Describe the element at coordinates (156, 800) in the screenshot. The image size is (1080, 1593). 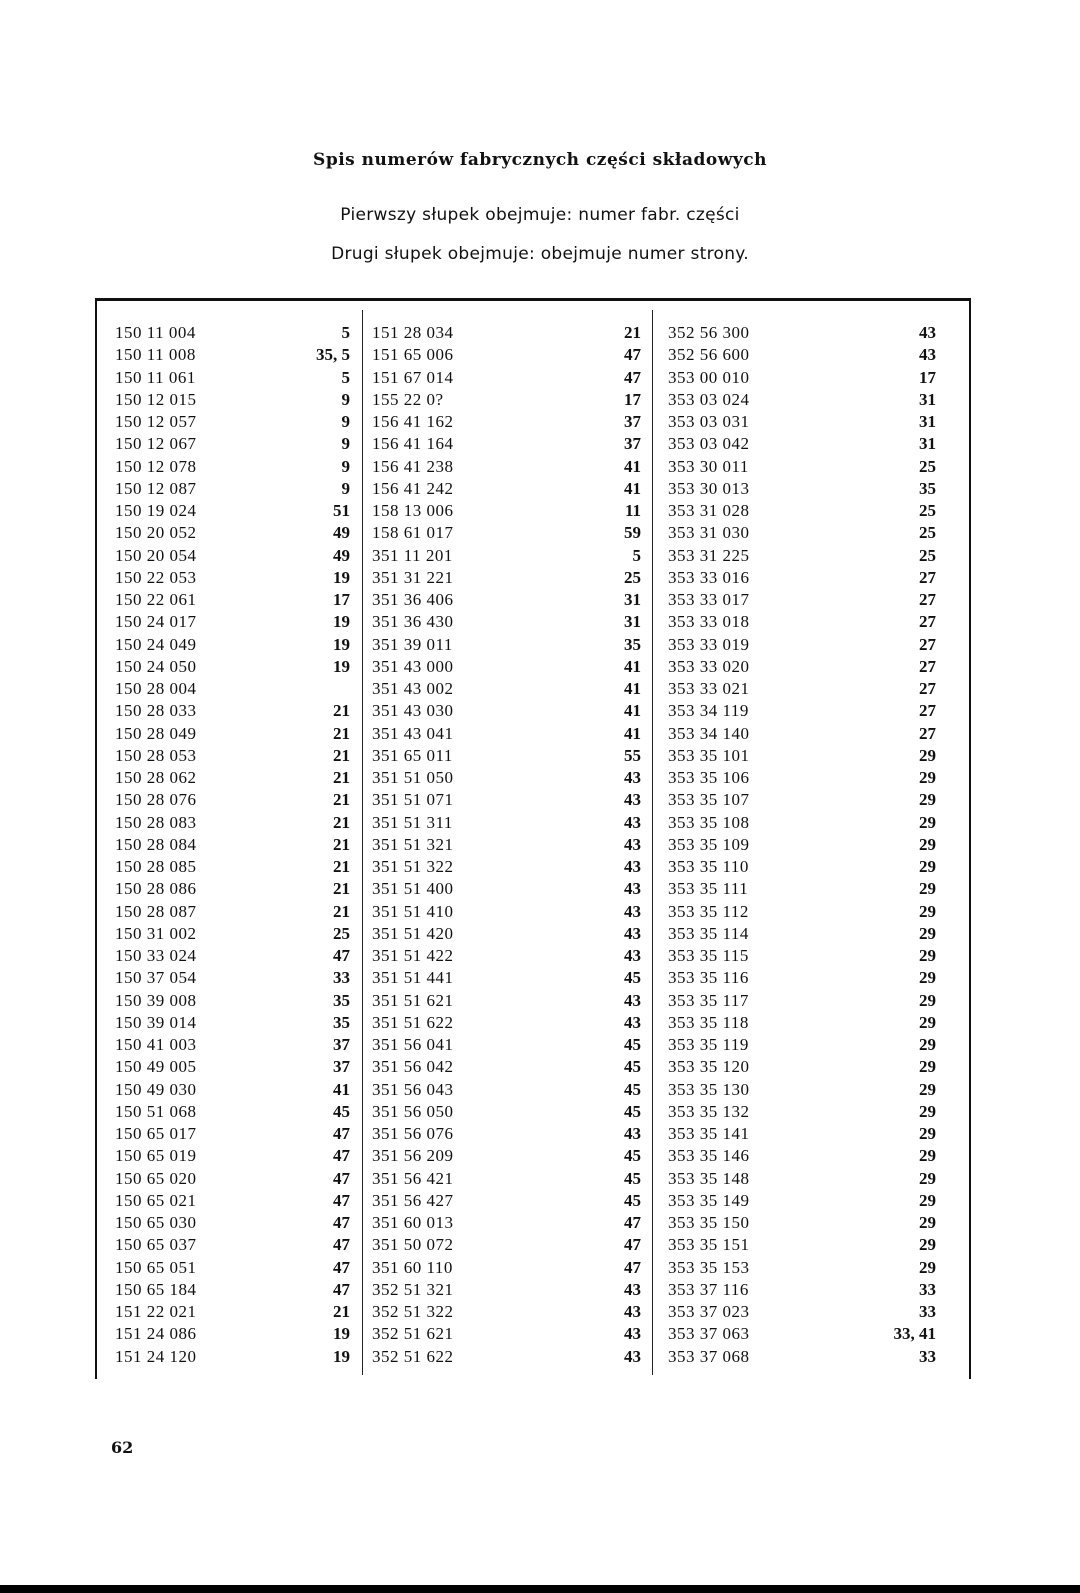
I see `part-number: 150 28 076` at that location.